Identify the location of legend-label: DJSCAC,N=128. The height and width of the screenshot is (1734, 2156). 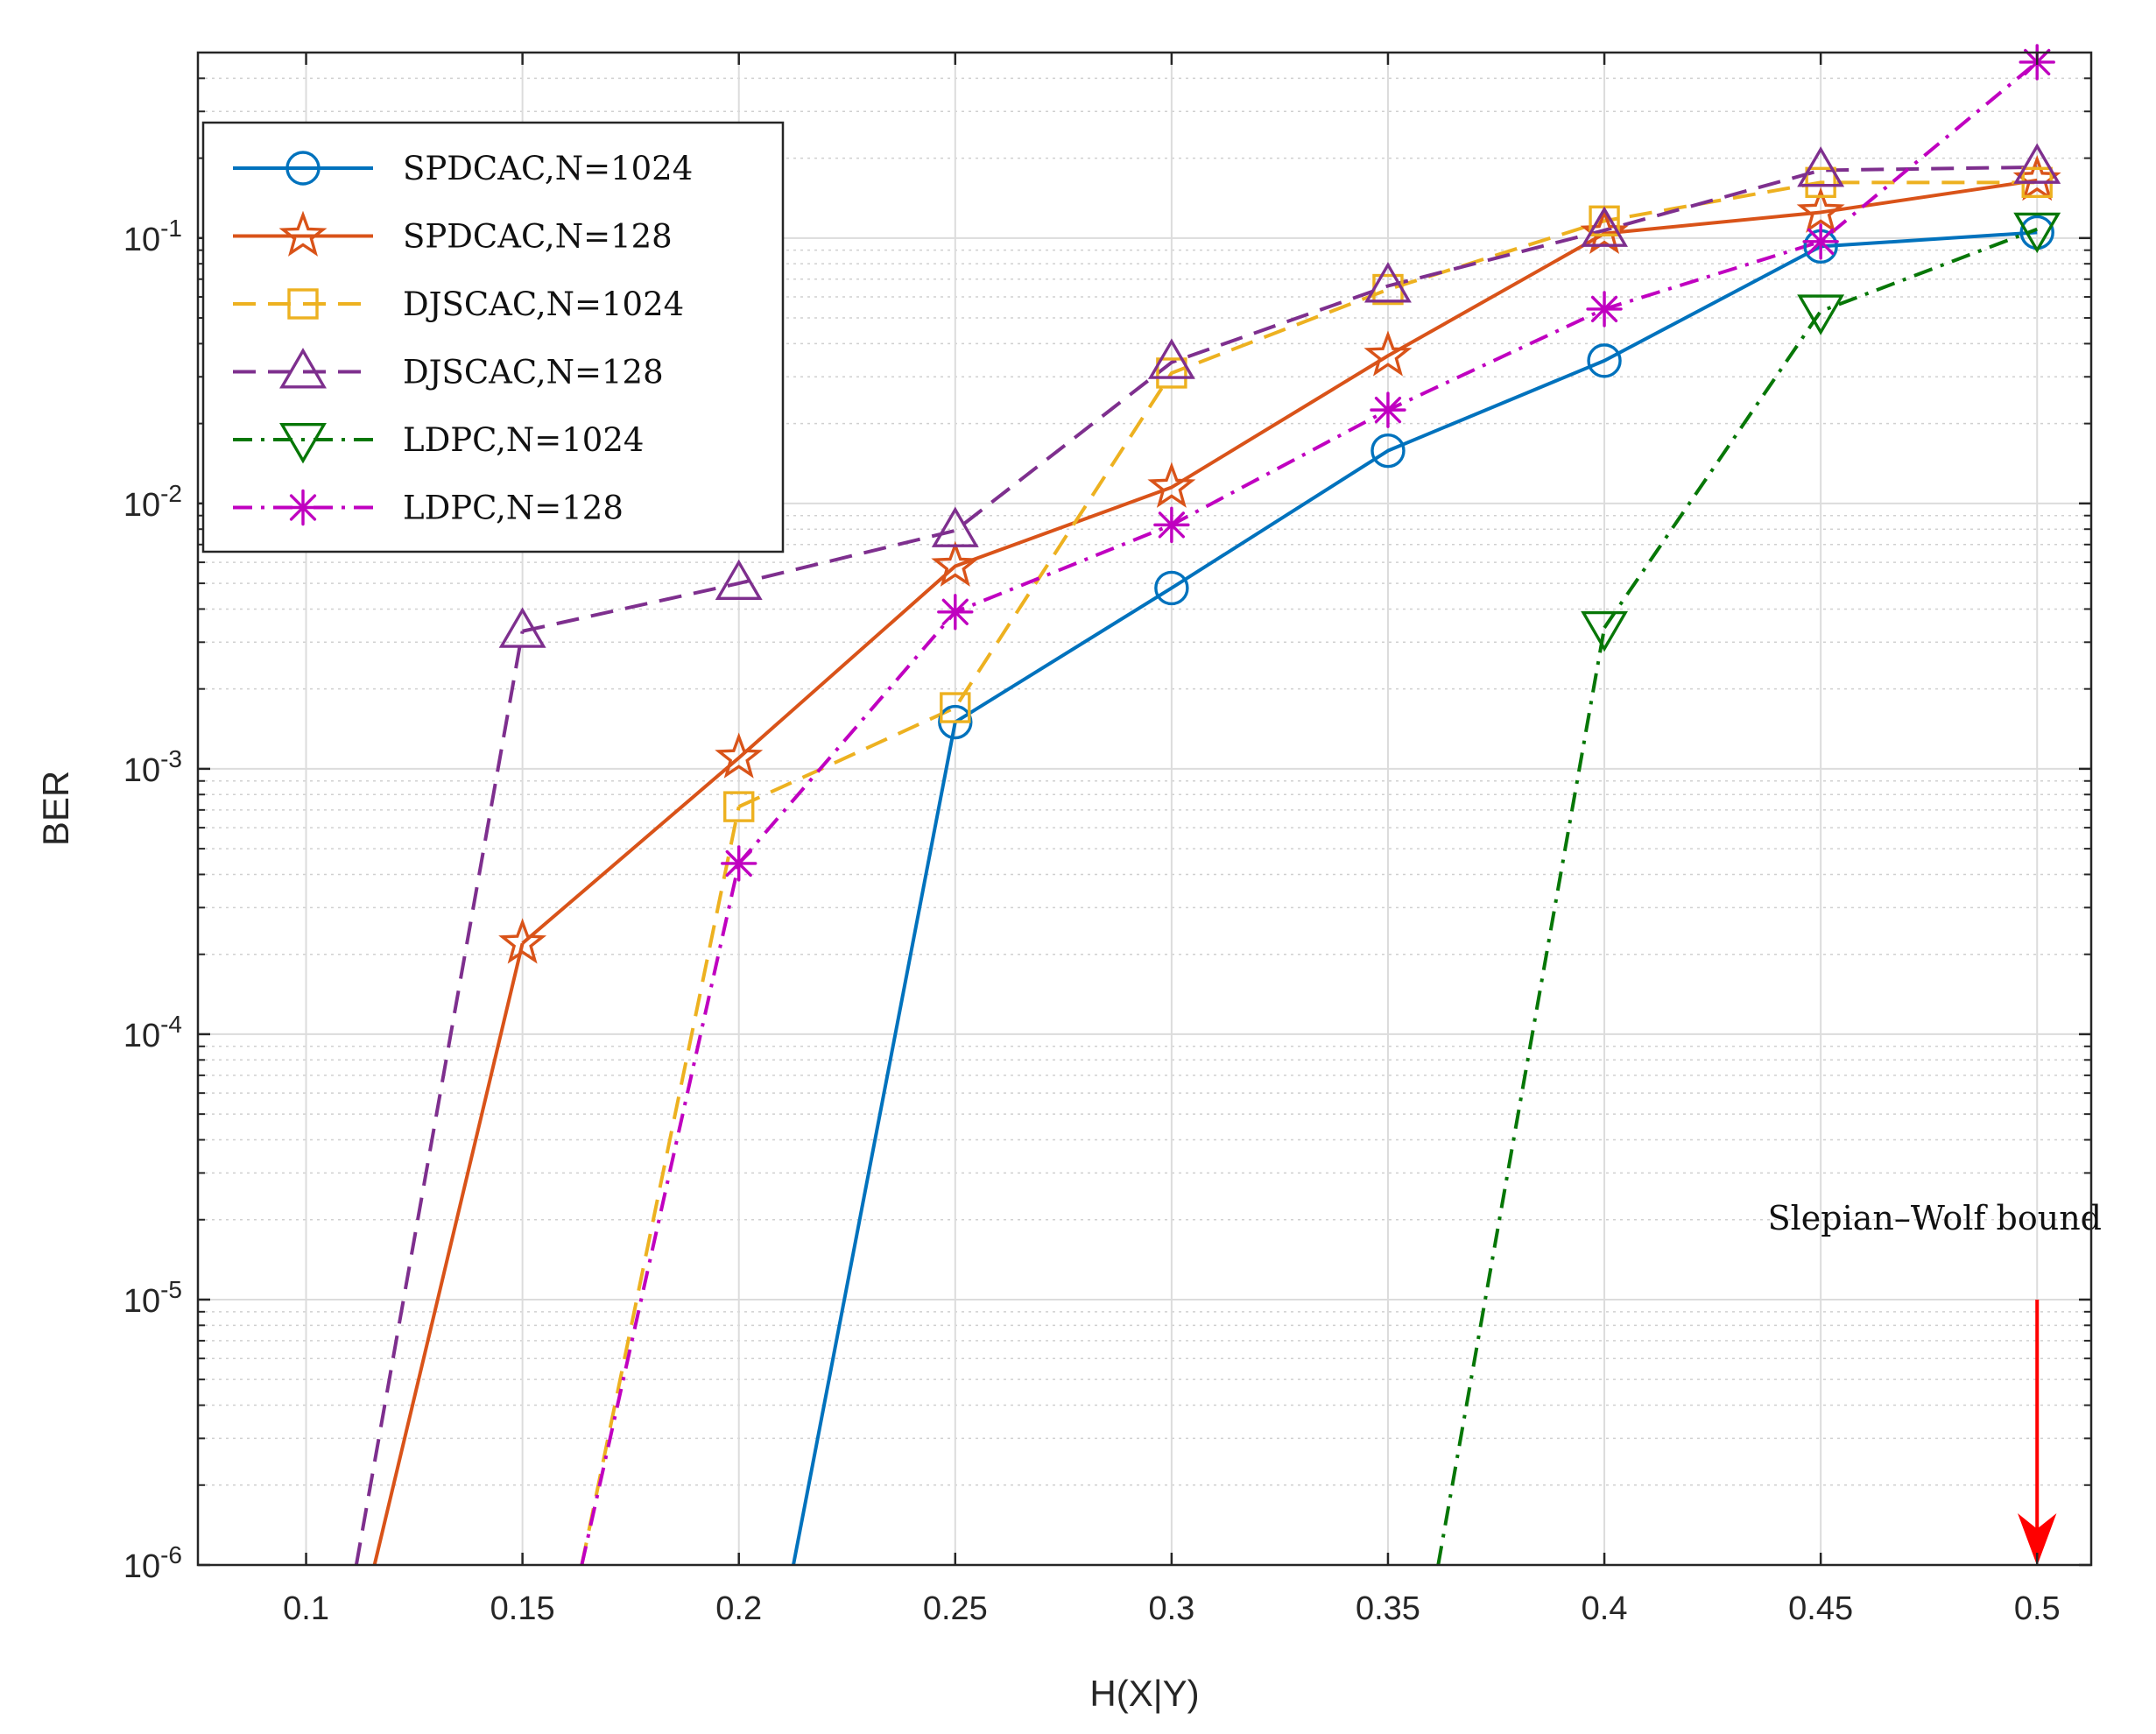
(533, 372).